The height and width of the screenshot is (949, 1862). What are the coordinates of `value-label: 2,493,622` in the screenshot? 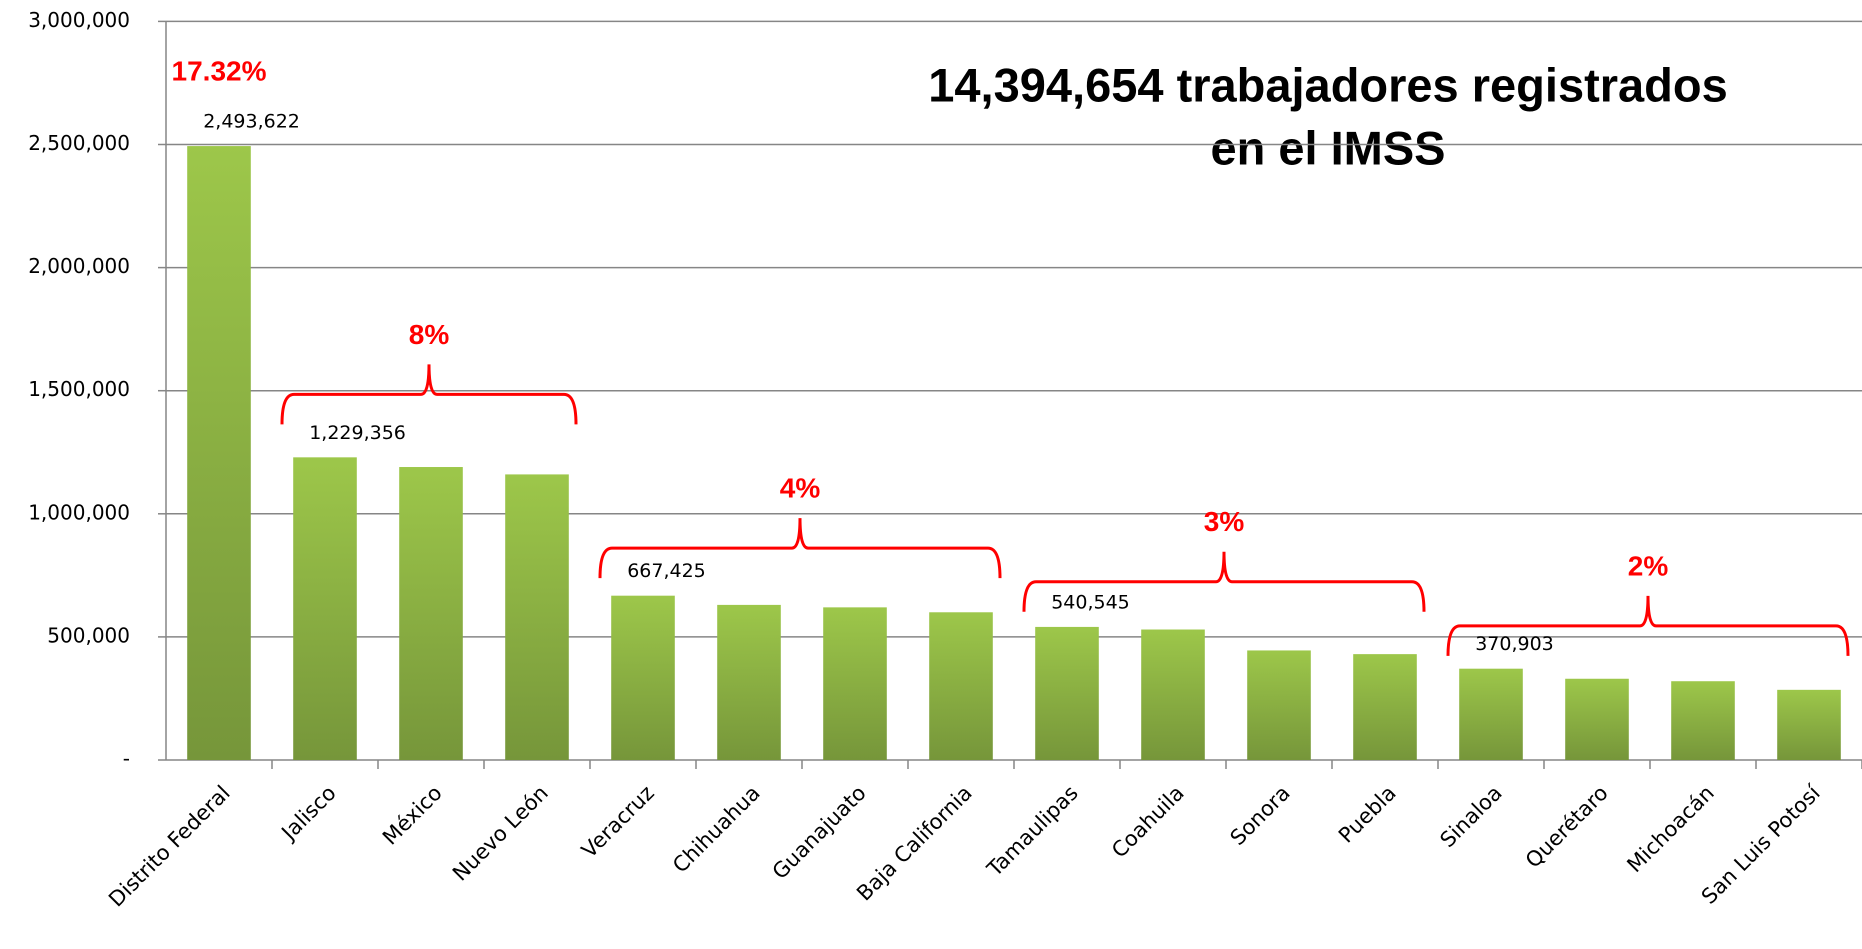 It's located at (251, 122).